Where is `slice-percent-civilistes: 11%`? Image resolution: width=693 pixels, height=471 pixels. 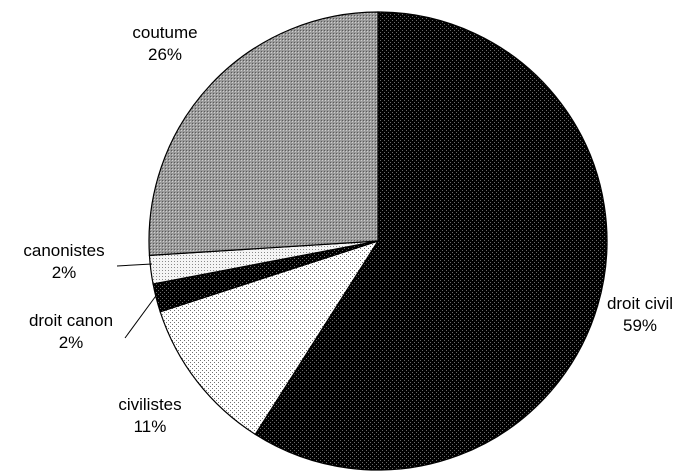
slice-percent-civilistes: 11% is located at coordinates (150, 426).